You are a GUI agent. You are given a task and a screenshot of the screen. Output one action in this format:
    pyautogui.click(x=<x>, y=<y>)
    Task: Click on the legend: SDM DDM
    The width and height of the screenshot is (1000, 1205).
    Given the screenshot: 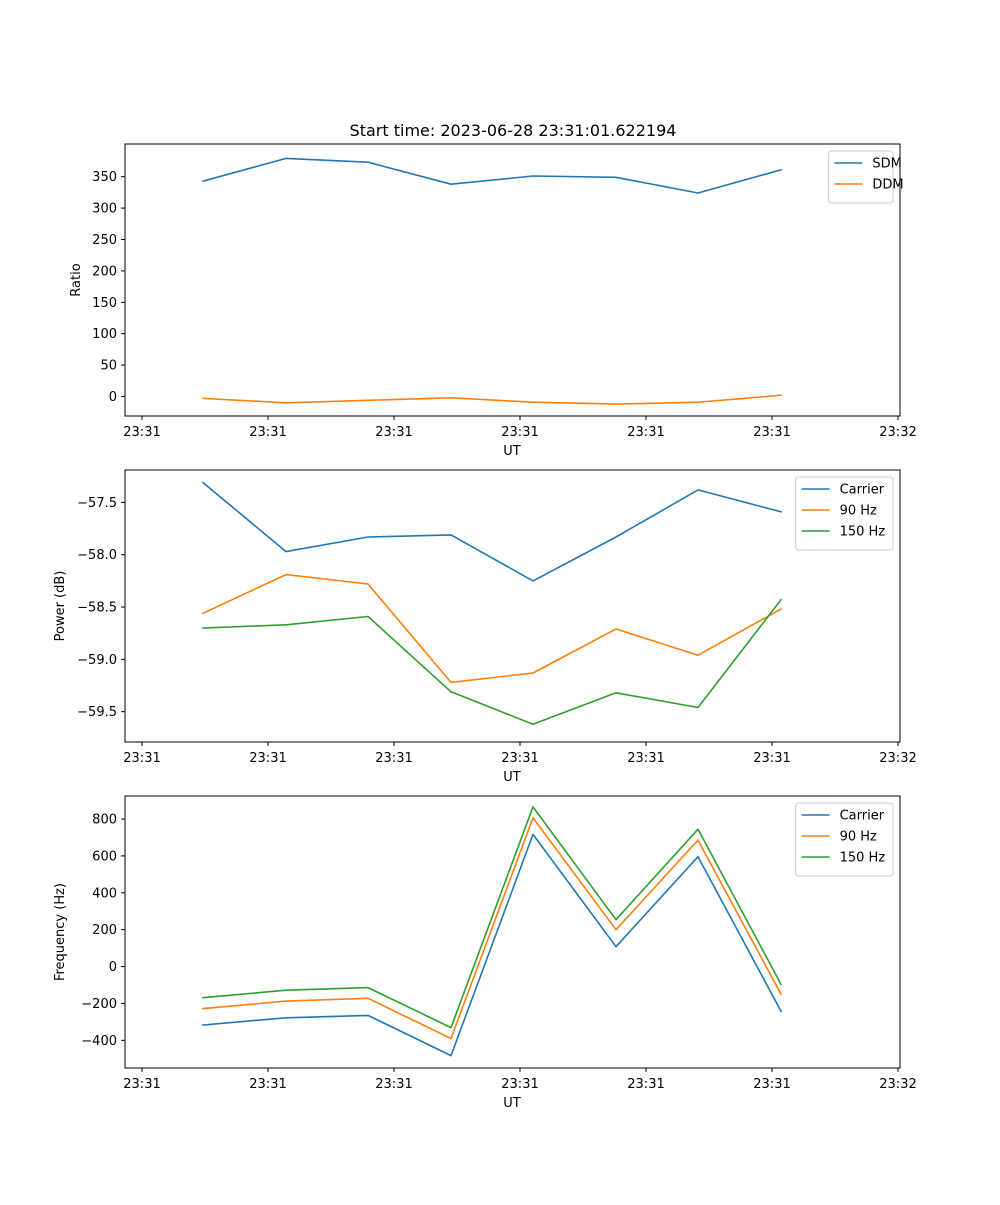 What is the action you would take?
    pyautogui.click(x=865, y=177)
    